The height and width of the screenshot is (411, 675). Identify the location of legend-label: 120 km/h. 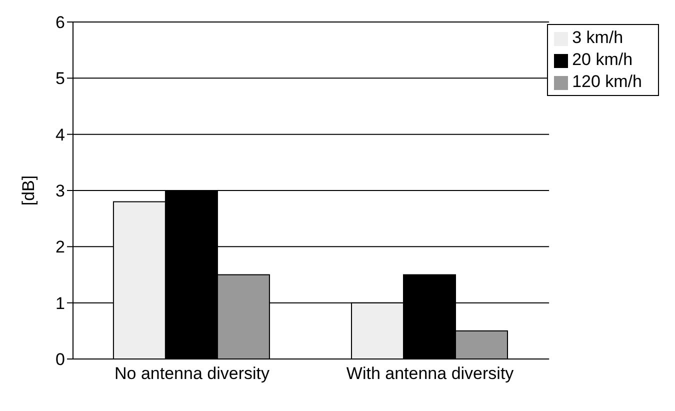
(607, 81).